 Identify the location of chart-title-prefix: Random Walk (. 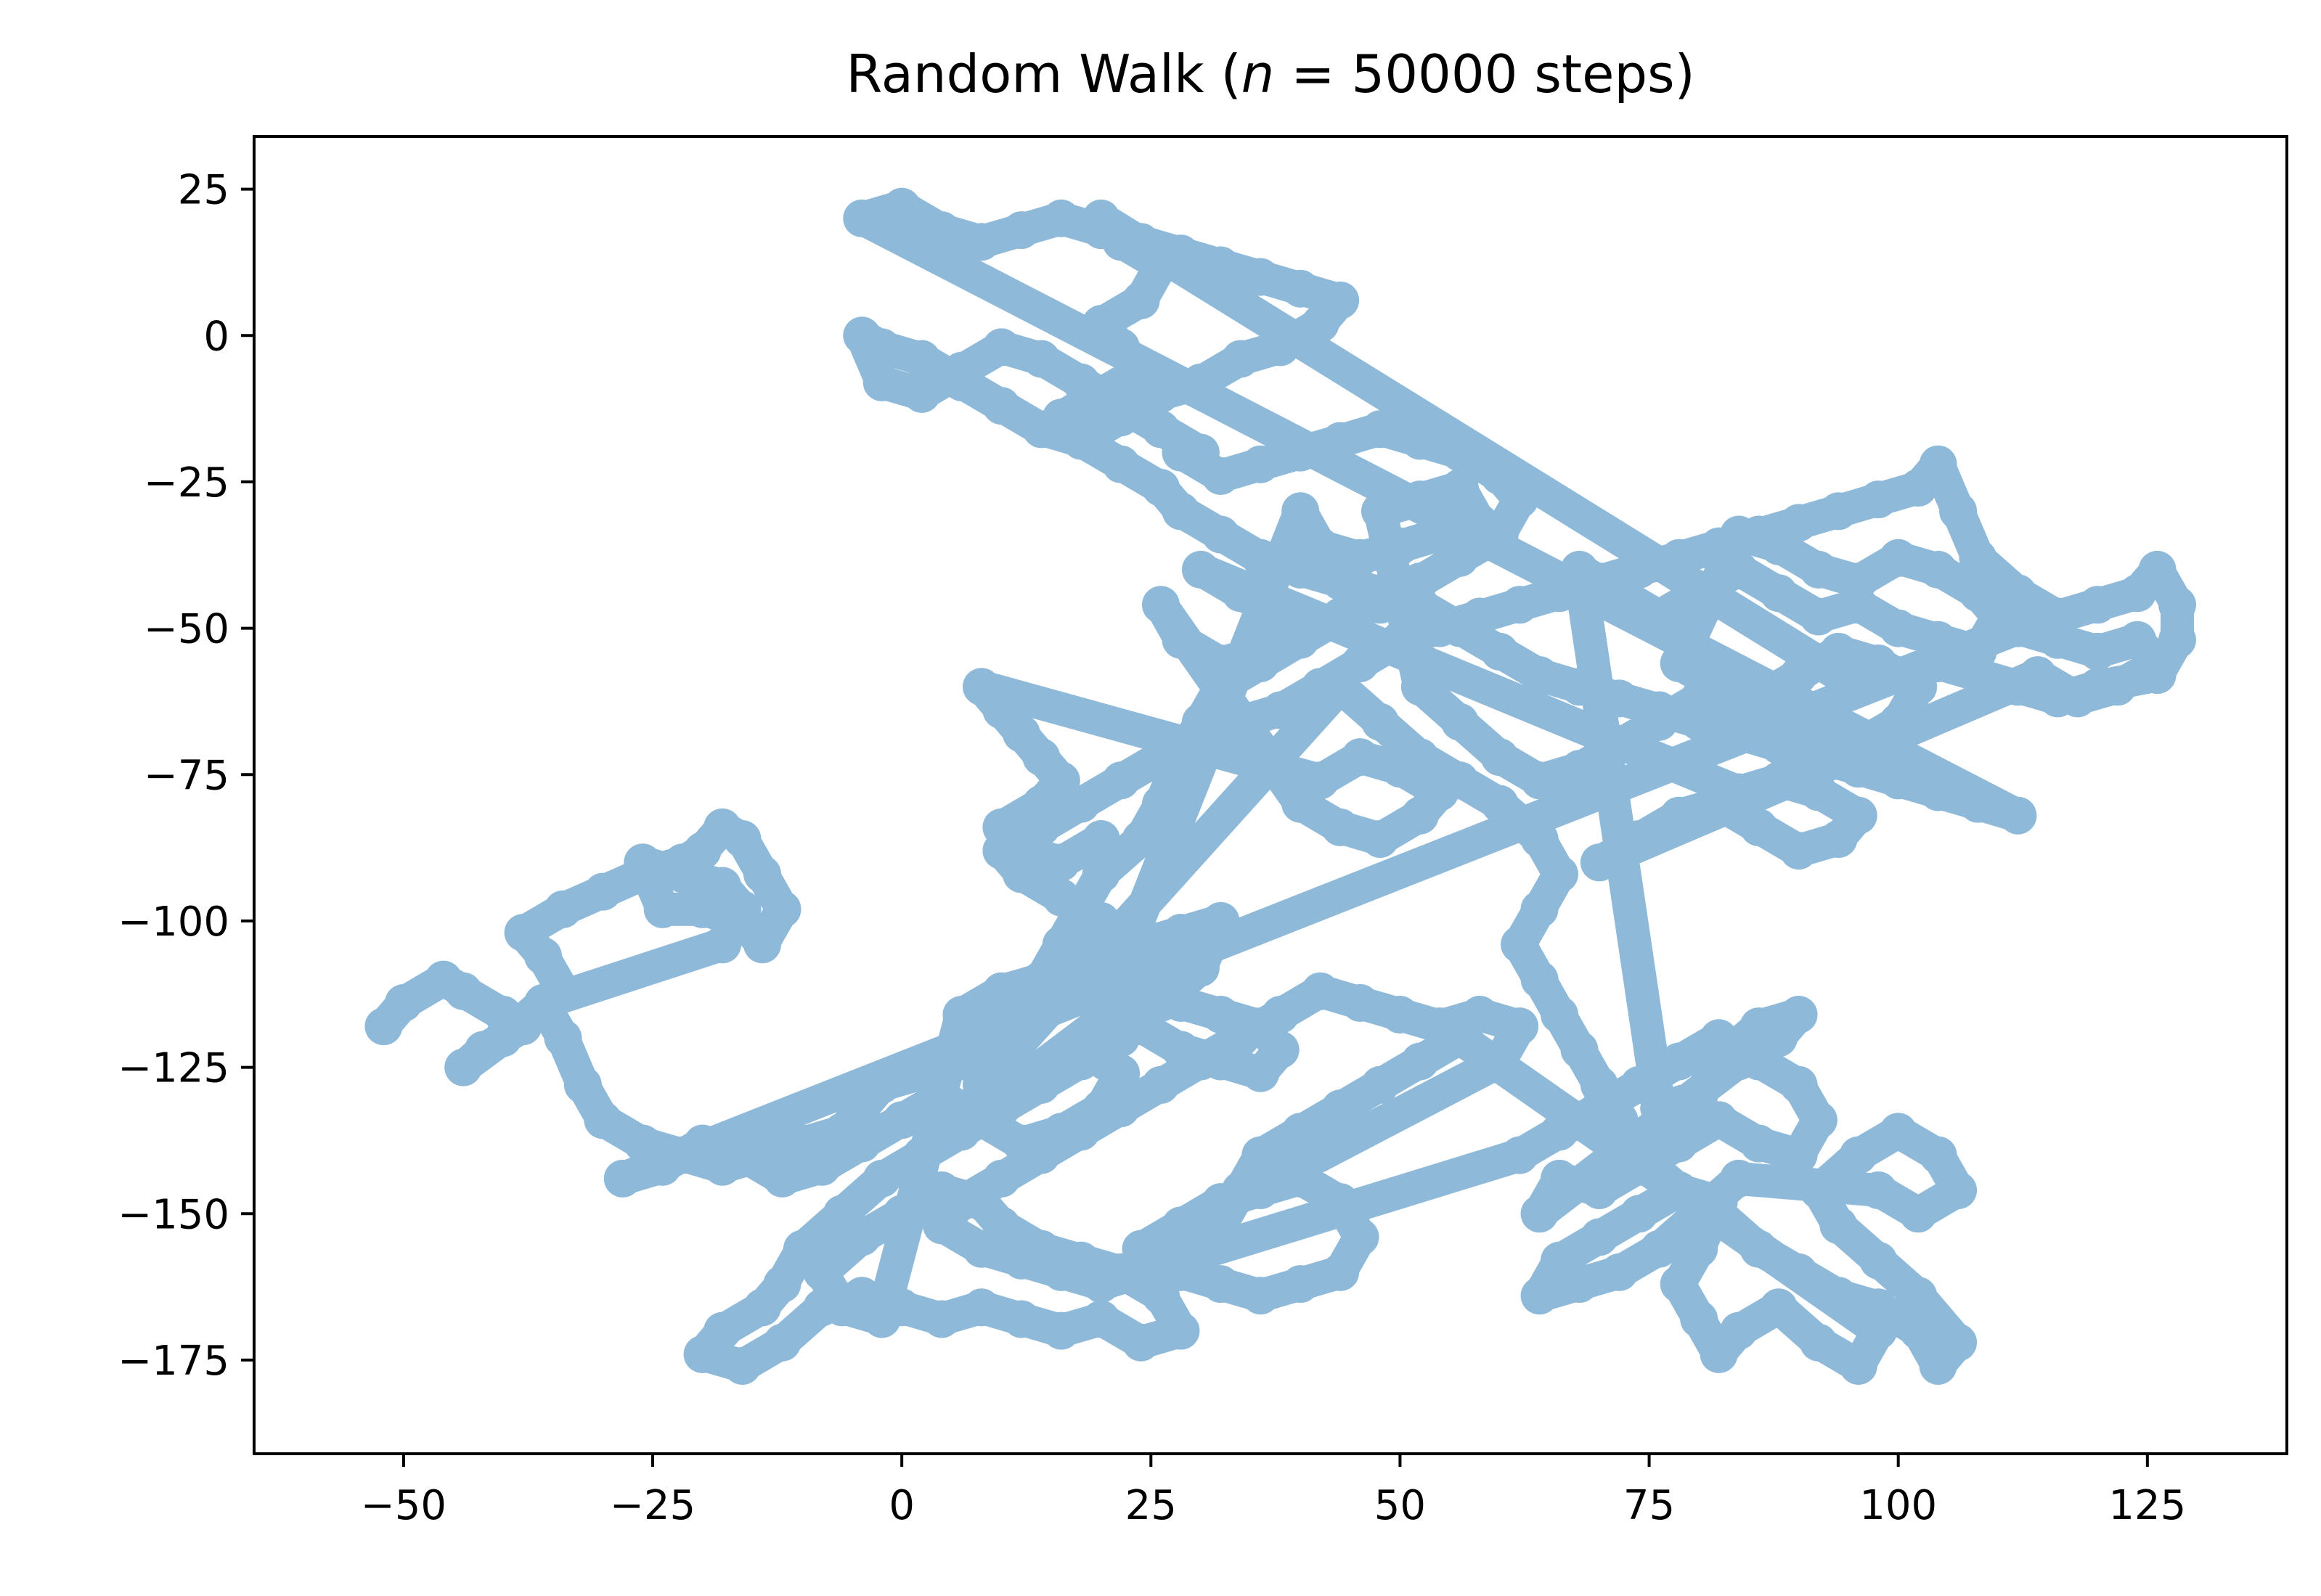
(1043, 74).